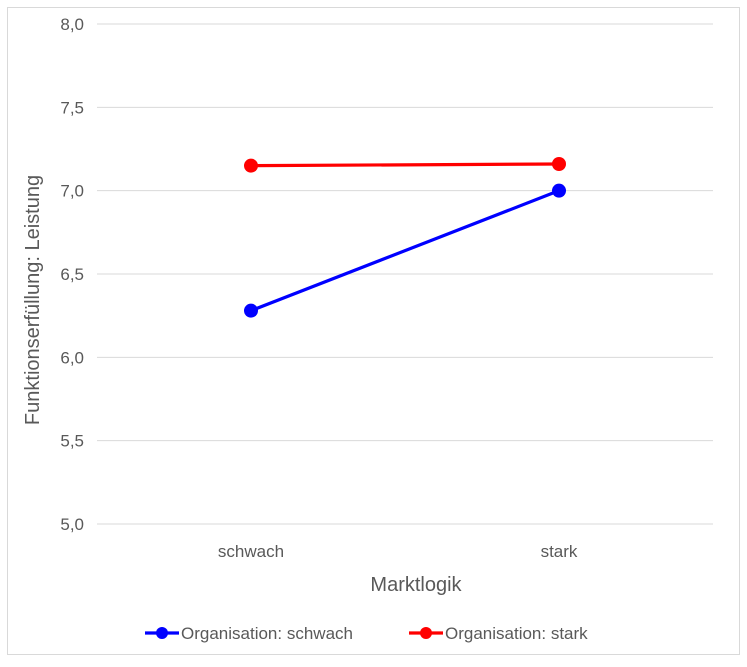  What do you see at coordinates (251, 551) in the screenshot?
I see `x-tick-label: schwach` at bounding box center [251, 551].